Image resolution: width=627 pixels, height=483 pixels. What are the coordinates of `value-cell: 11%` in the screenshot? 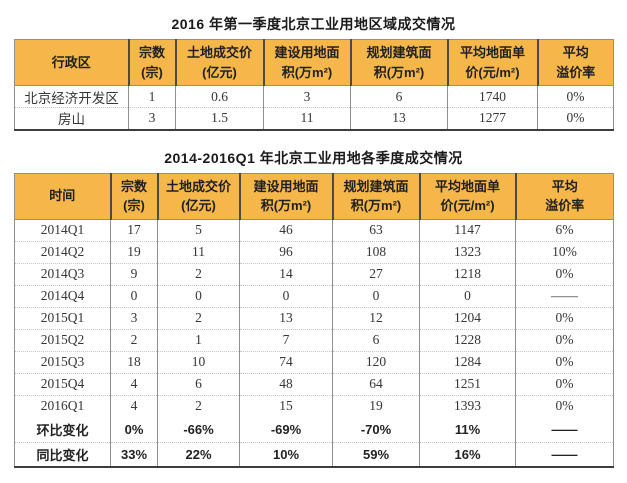 It's located at (467, 429).